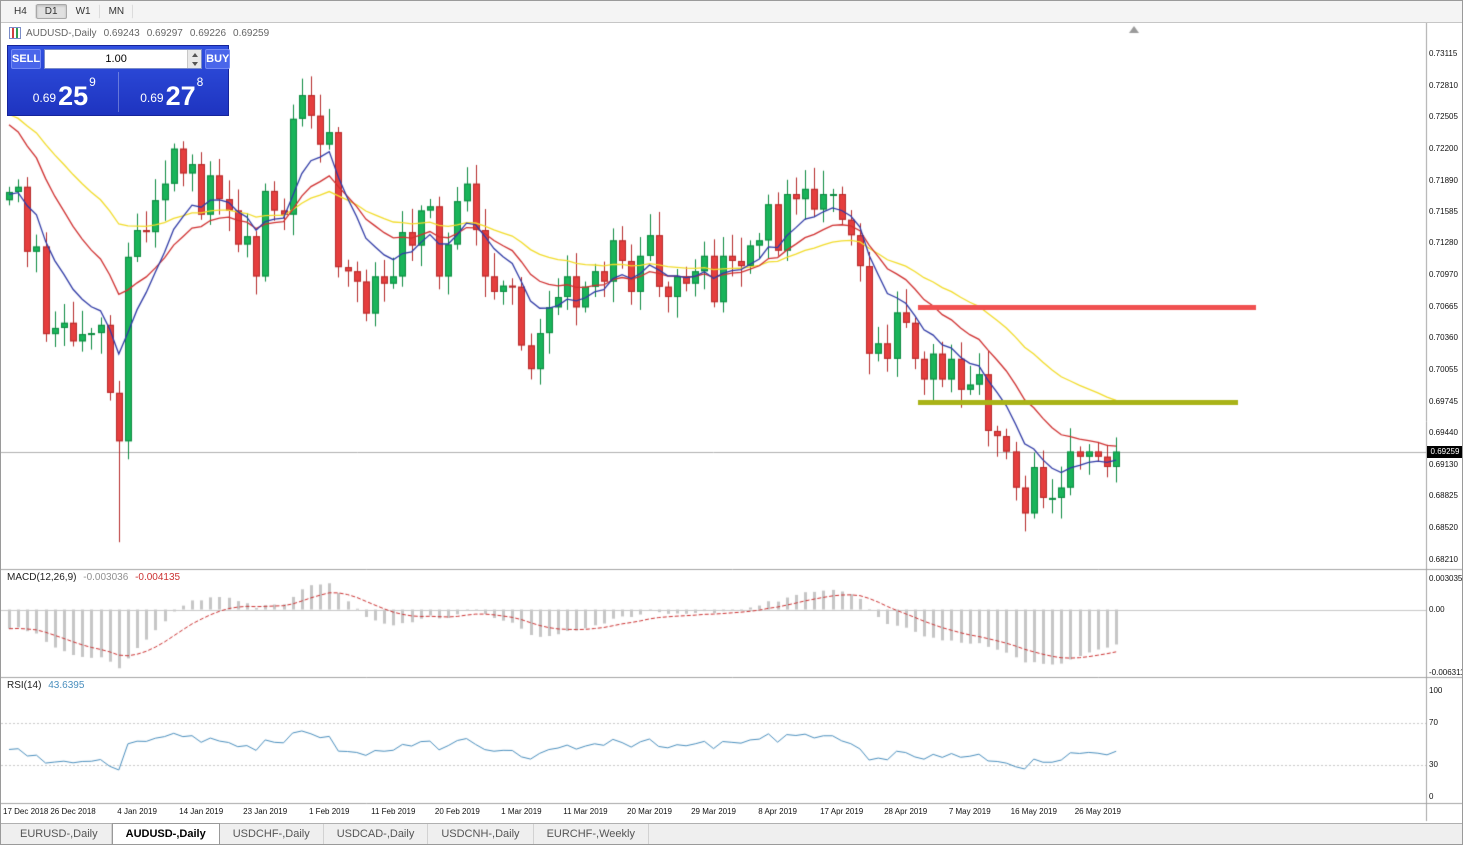 Image resolution: width=1463 pixels, height=845 pixels. Describe the element at coordinates (1433, 765) in the screenshot. I see `rsi-axis-label: 30` at that location.